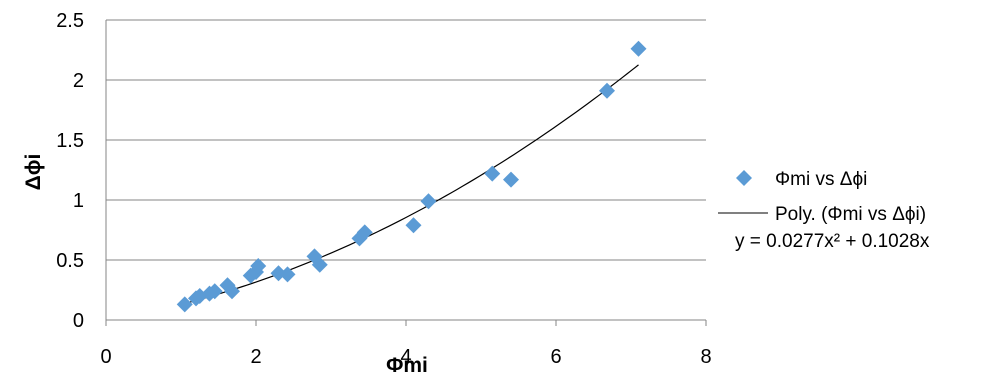  I want to click on y-tick-label: 1.5, so click(70, 141).